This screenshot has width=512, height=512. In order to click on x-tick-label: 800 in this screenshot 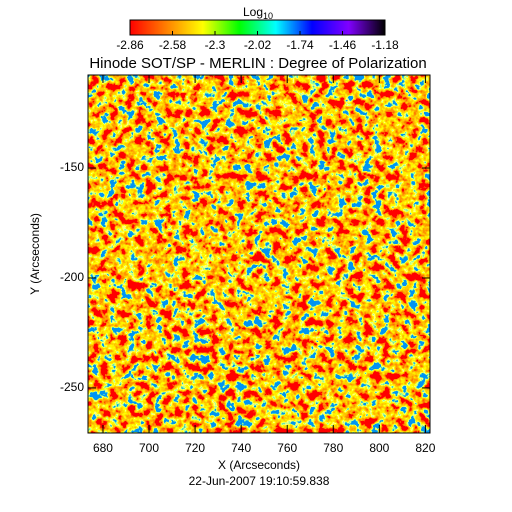, I will do `click(379, 448)`.